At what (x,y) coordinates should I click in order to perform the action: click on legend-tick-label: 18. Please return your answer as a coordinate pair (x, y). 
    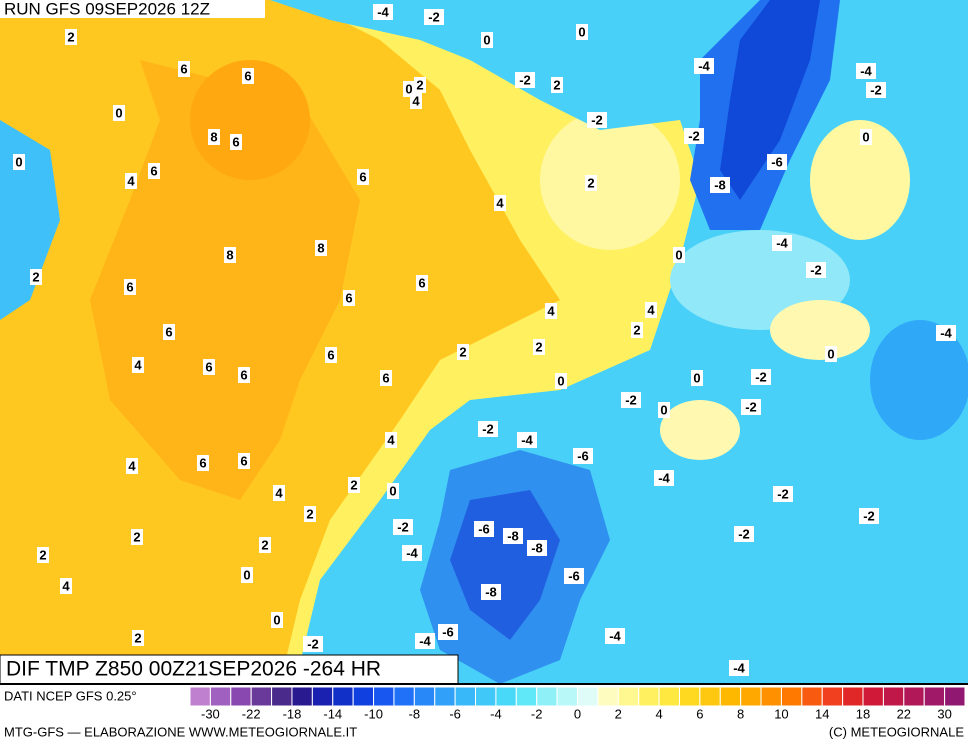
    Looking at the image, I should click on (863, 713).